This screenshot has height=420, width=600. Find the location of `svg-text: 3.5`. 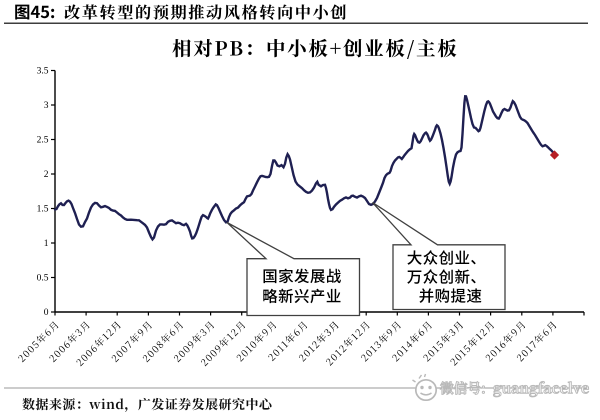

svg-text: 3.5 is located at coordinates (43, 72).